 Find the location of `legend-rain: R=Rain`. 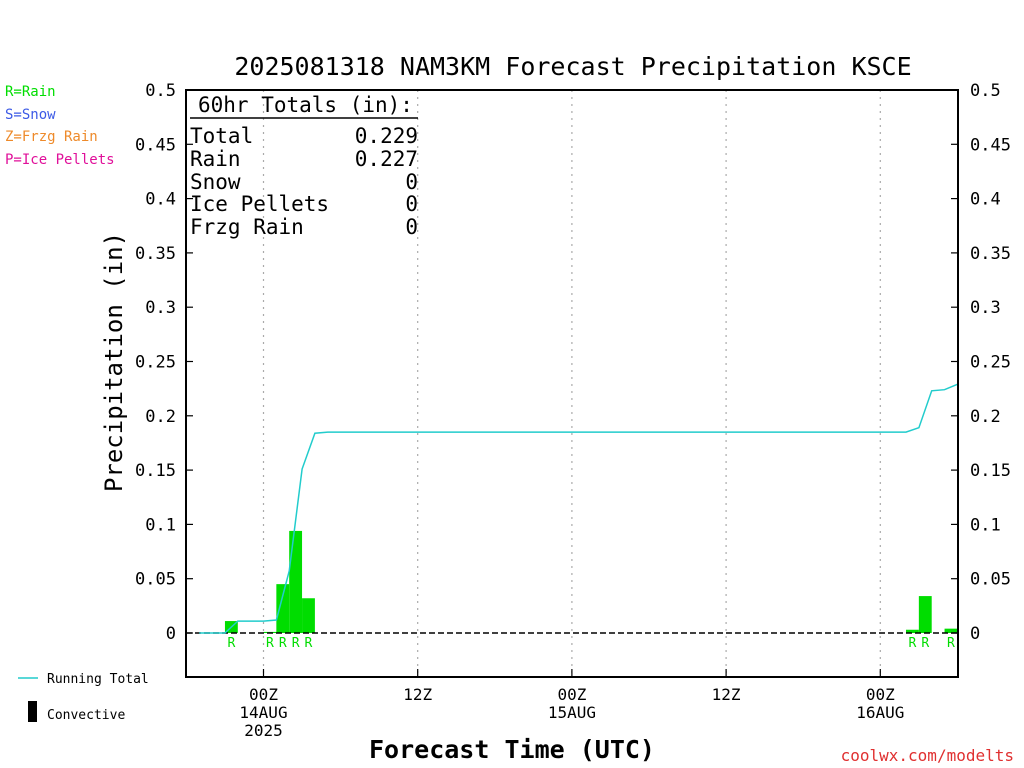

legend-rain: R=Rain is located at coordinates (30, 92).